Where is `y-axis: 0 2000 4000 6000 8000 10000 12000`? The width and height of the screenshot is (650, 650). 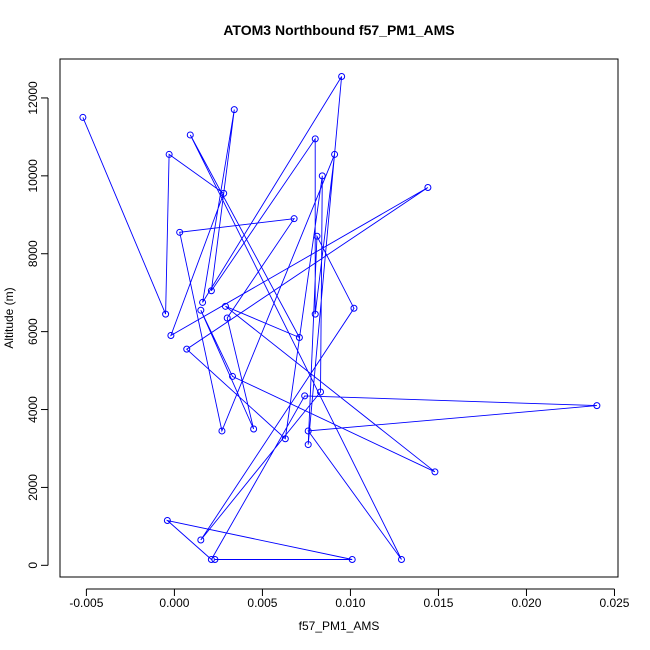 y-axis: 0 2000 4000 6000 8000 10000 12000 is located at coordinates (37, 325).